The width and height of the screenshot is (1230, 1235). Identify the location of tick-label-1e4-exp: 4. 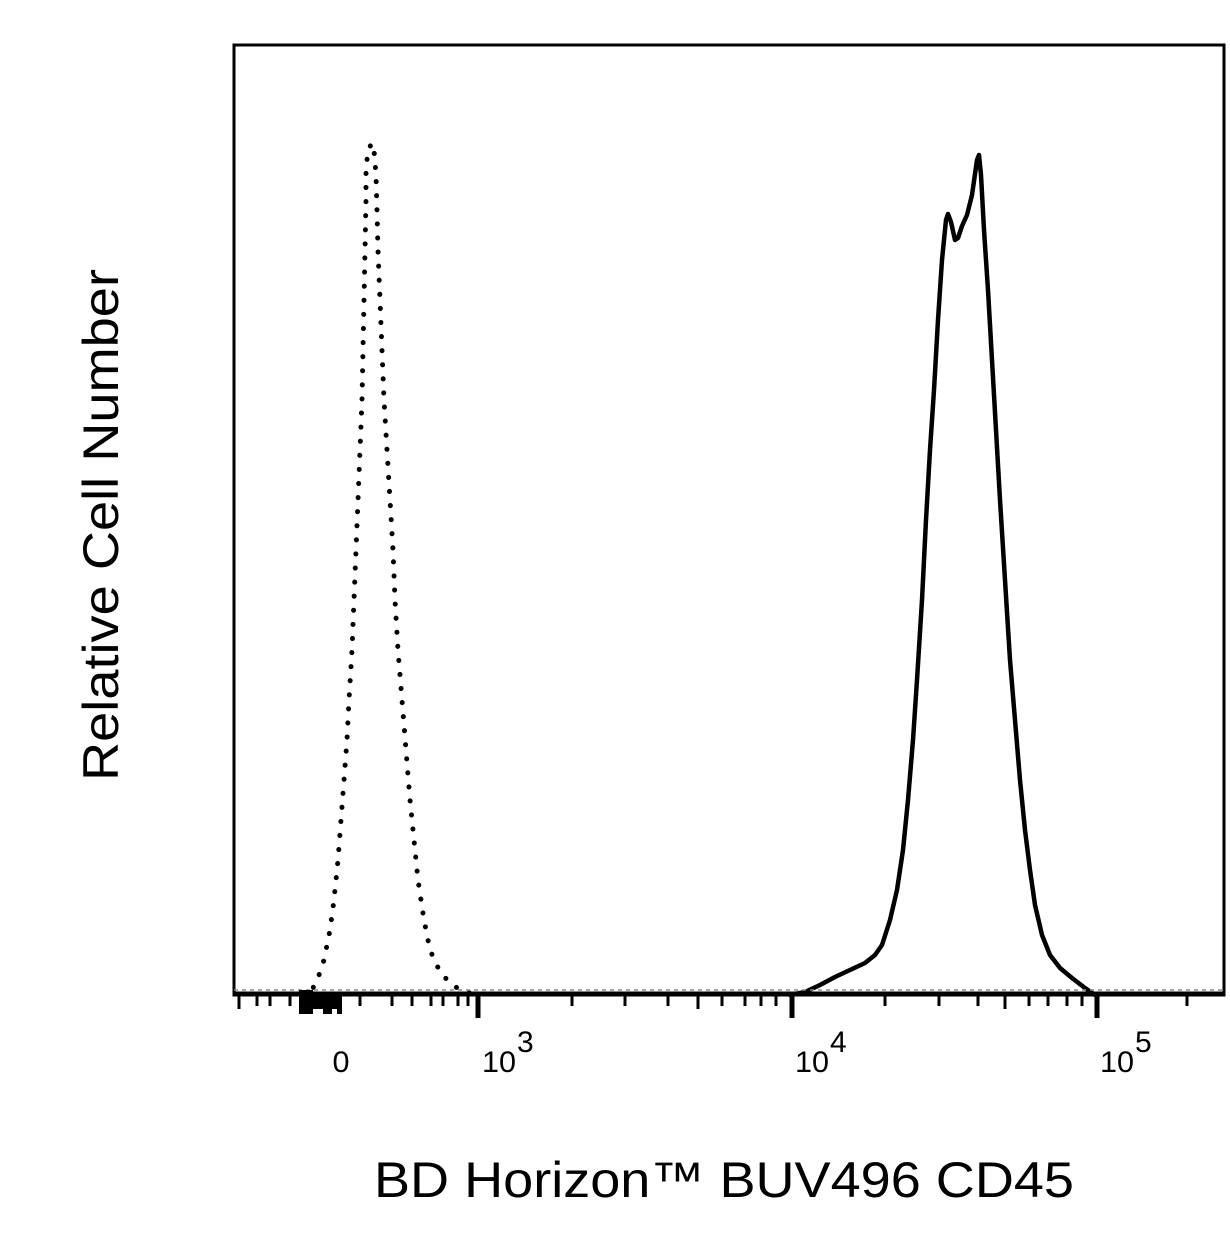
(838, 1042).